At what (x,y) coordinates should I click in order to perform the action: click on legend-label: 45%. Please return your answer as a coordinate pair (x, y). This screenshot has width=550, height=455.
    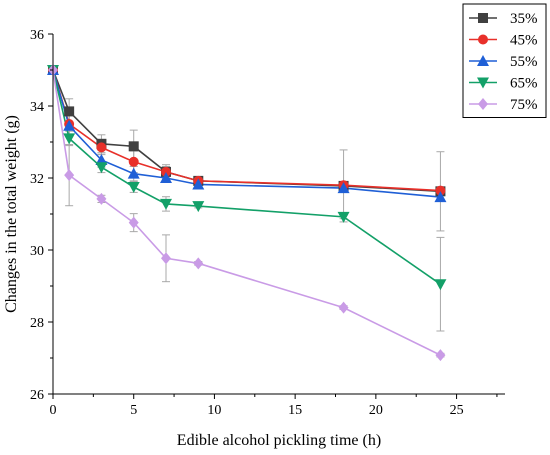
    Looking at the image, I should click on (524, 41).